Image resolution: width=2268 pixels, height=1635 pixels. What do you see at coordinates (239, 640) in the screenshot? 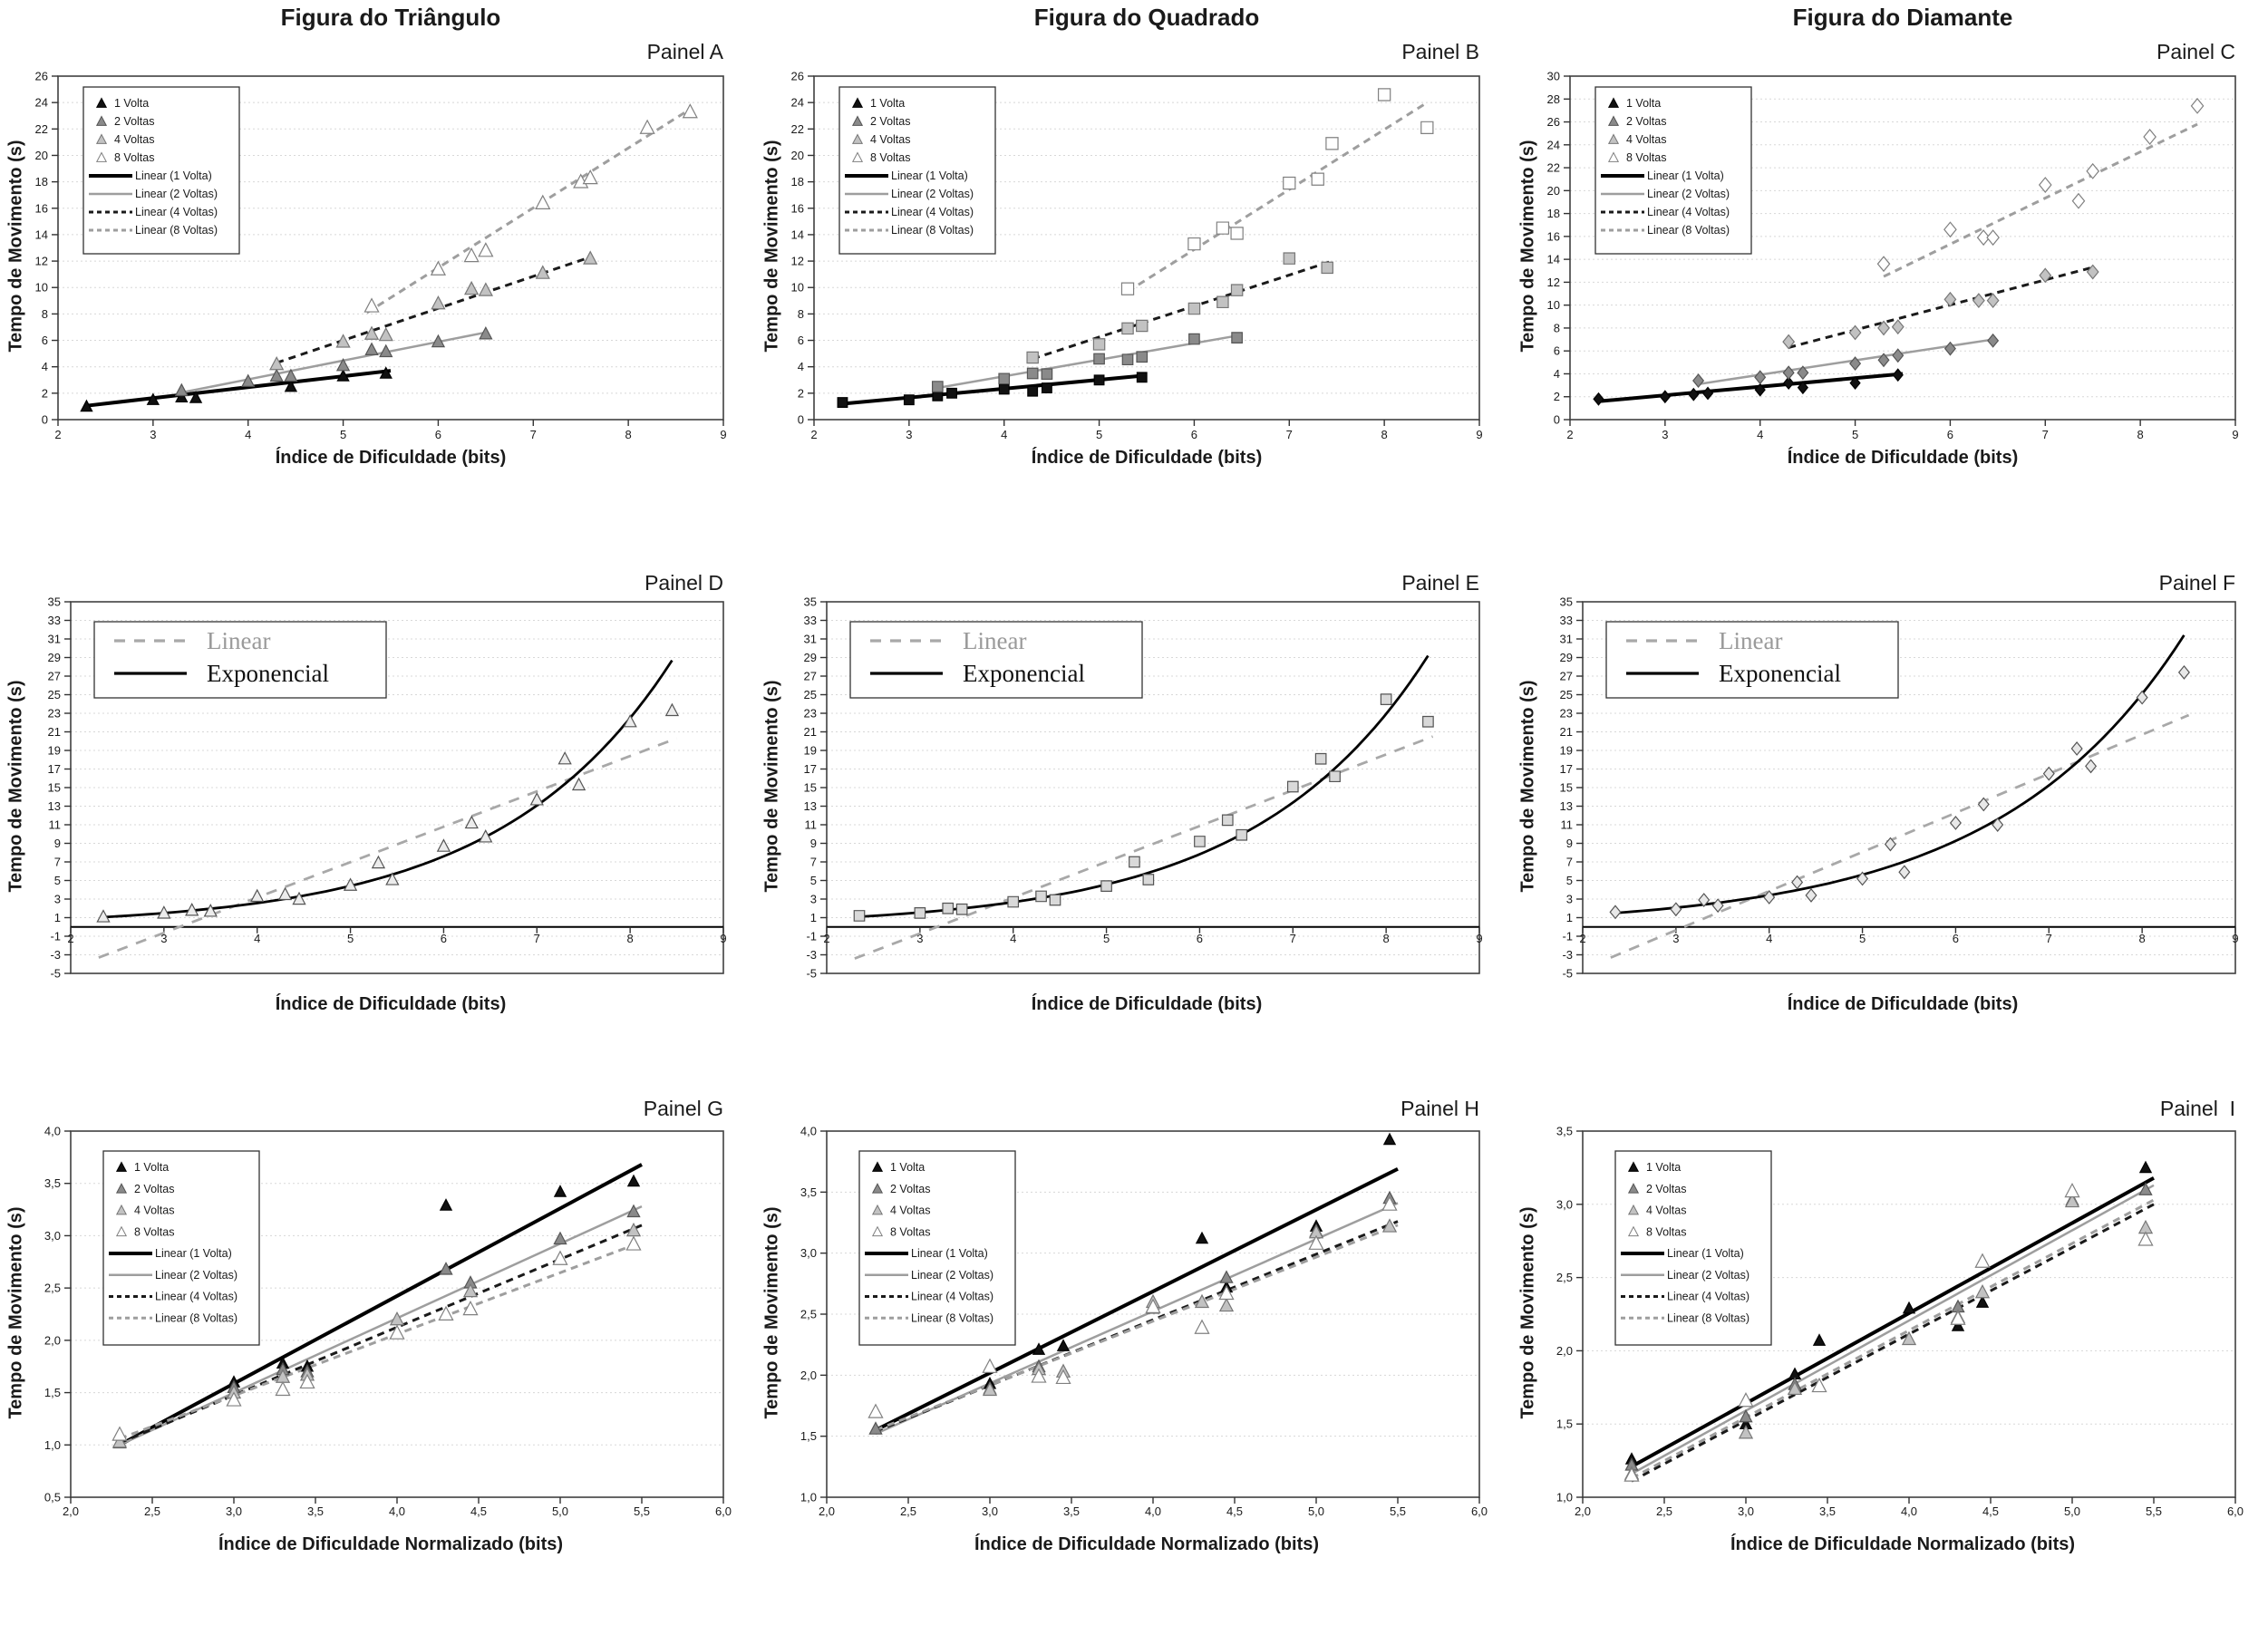
I see `legend-label: Linear` at bounding box center [239, 640].